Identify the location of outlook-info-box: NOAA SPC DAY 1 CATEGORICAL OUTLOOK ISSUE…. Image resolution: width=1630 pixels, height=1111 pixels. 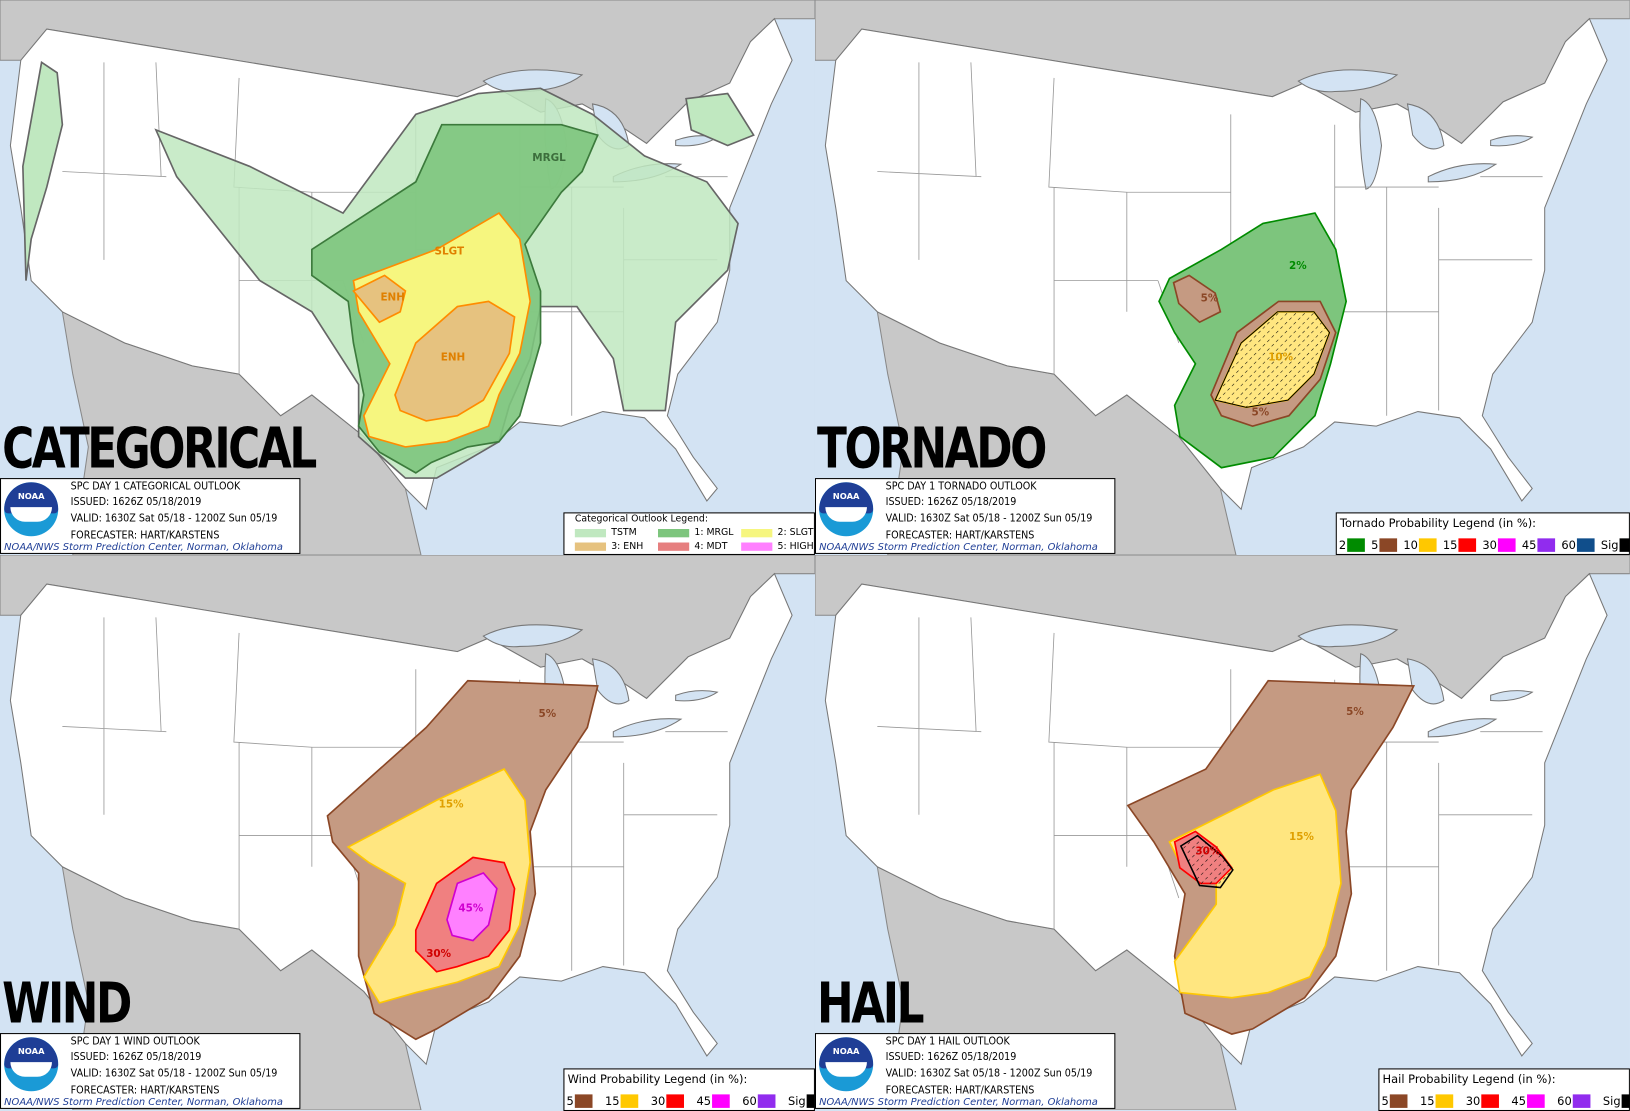
(150, 516).